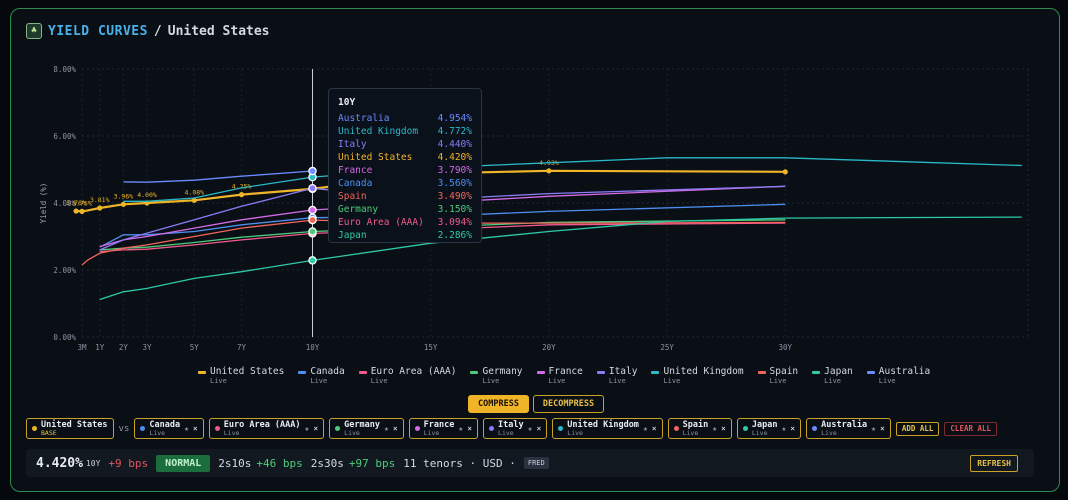 Image resolution: width=1068 pixels, height=500 pixels. What do you see at coordinates (515, 428) in the screenshot?
I see `country-chip: Italy Live ★ ×` at bounding box center [515, 428].